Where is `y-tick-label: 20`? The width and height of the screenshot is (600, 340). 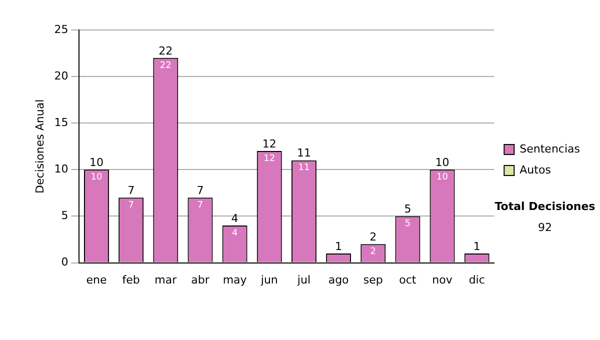
y-tick-label: 20 is located at coordinates (61, 75).